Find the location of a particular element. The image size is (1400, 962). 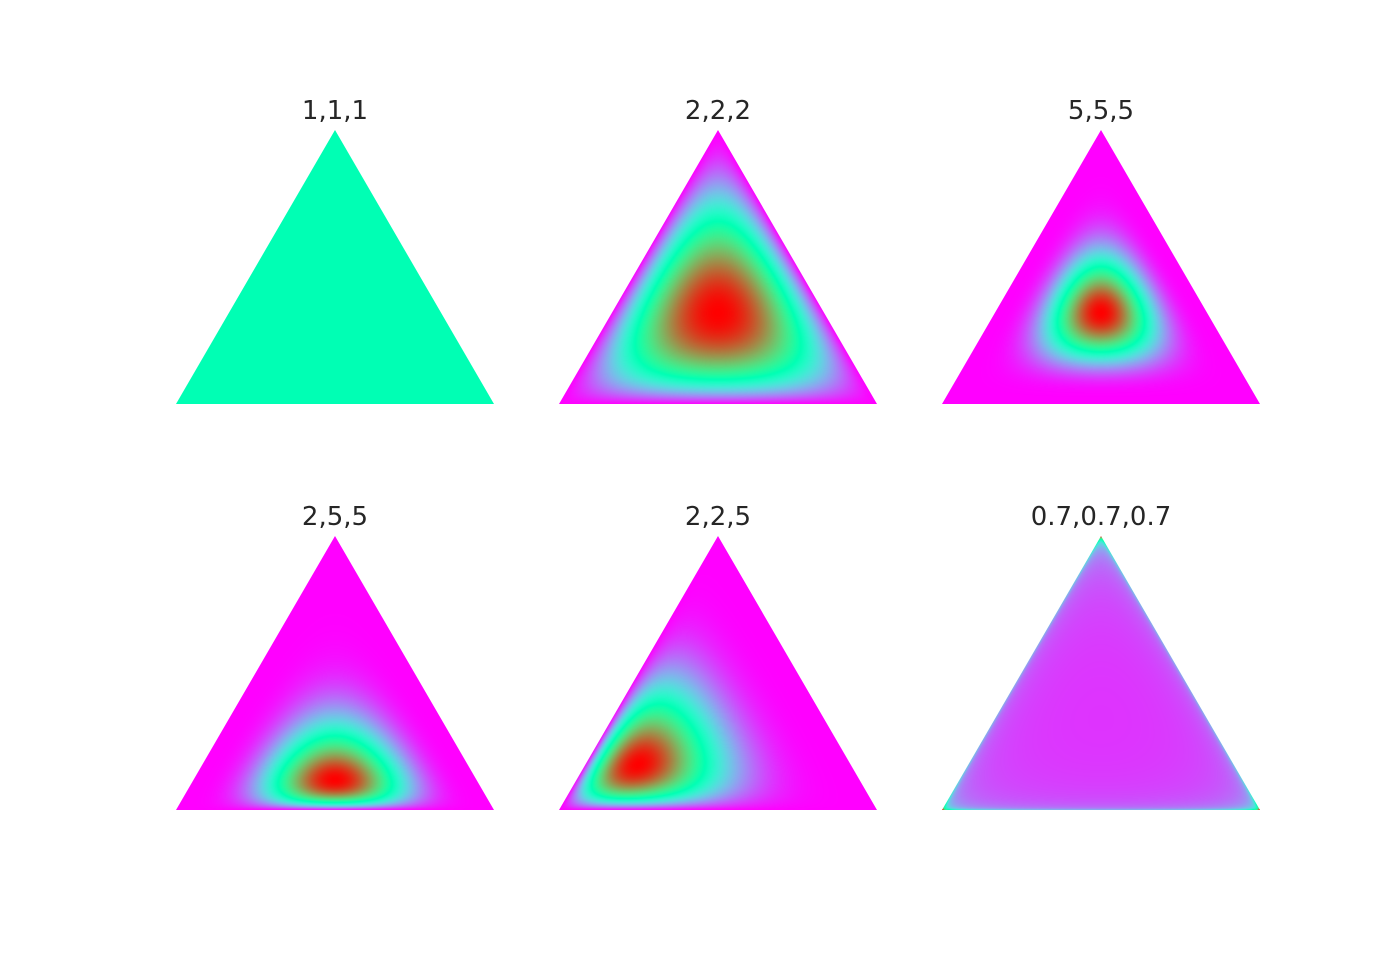

panel-6: 0.7,0.7,0.7 is located at coordinates (1101, 656).